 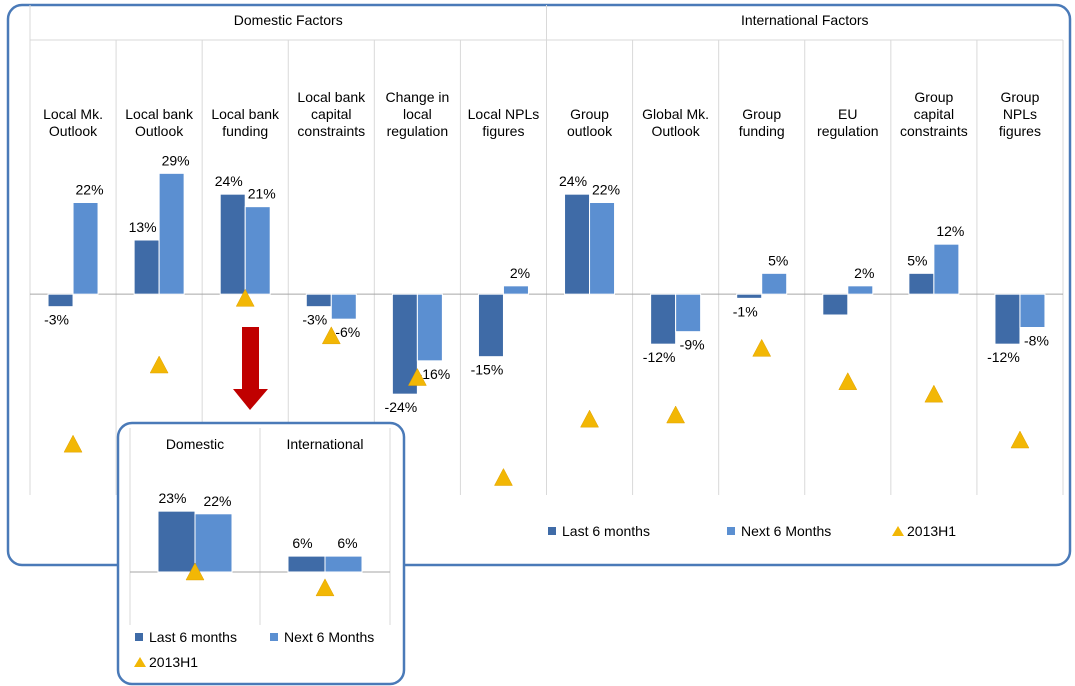 I want to click on data-label: 23%, so click(x=172, y=498).